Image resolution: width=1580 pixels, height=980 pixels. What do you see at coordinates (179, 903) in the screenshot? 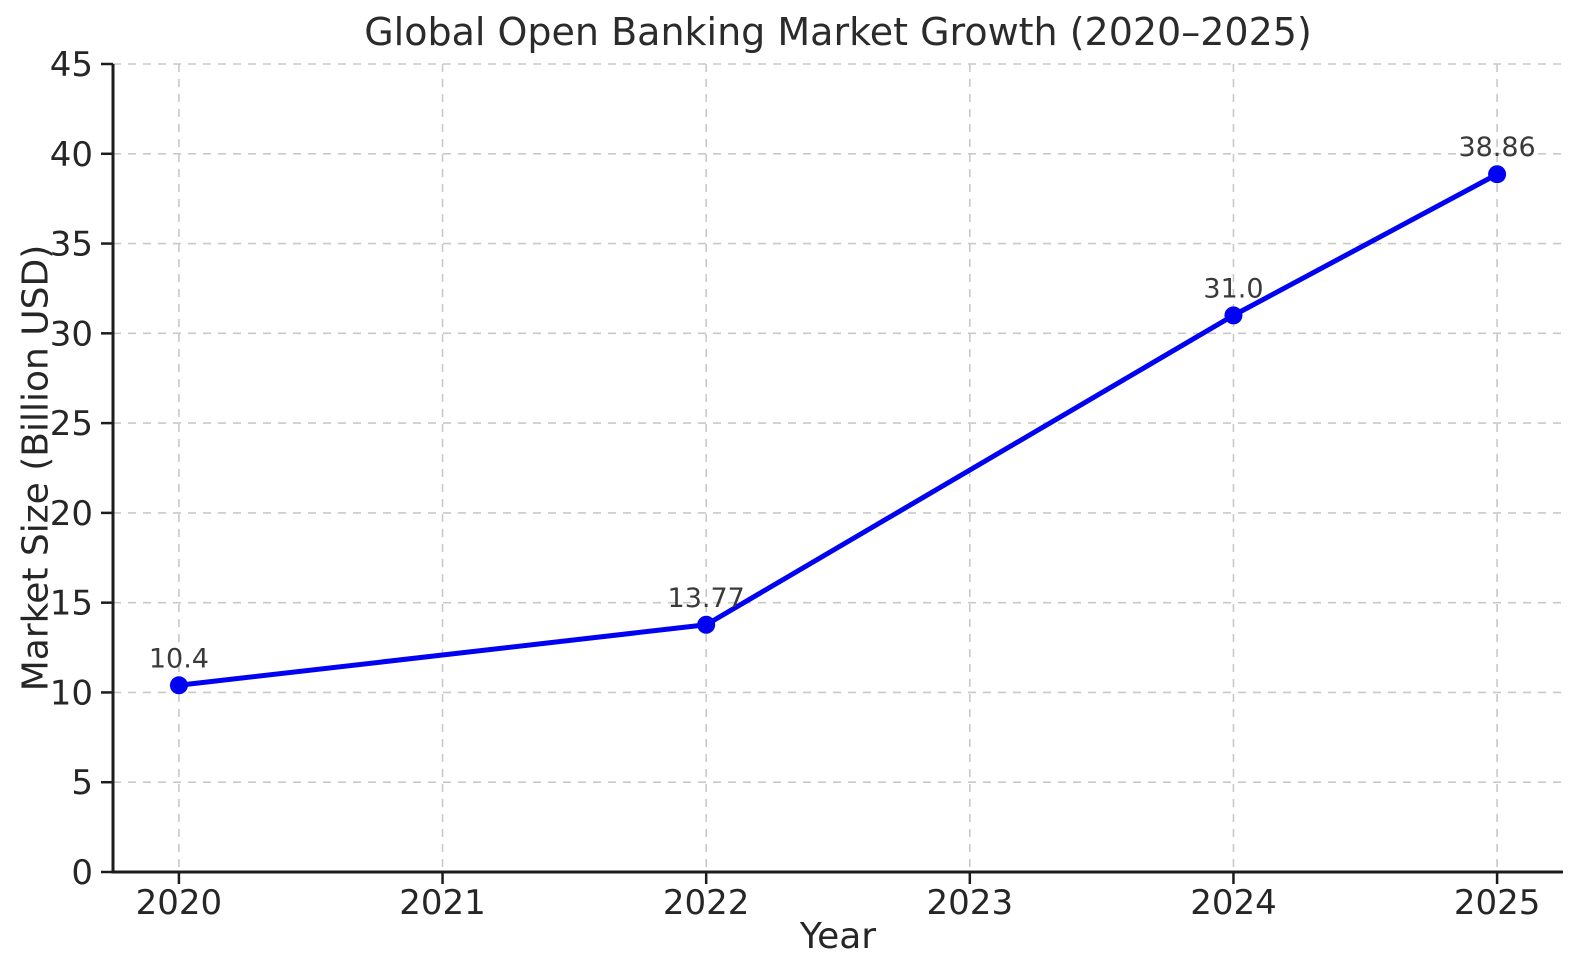
I see `x-tick-label: 2020` at bounding box center [179, 903].